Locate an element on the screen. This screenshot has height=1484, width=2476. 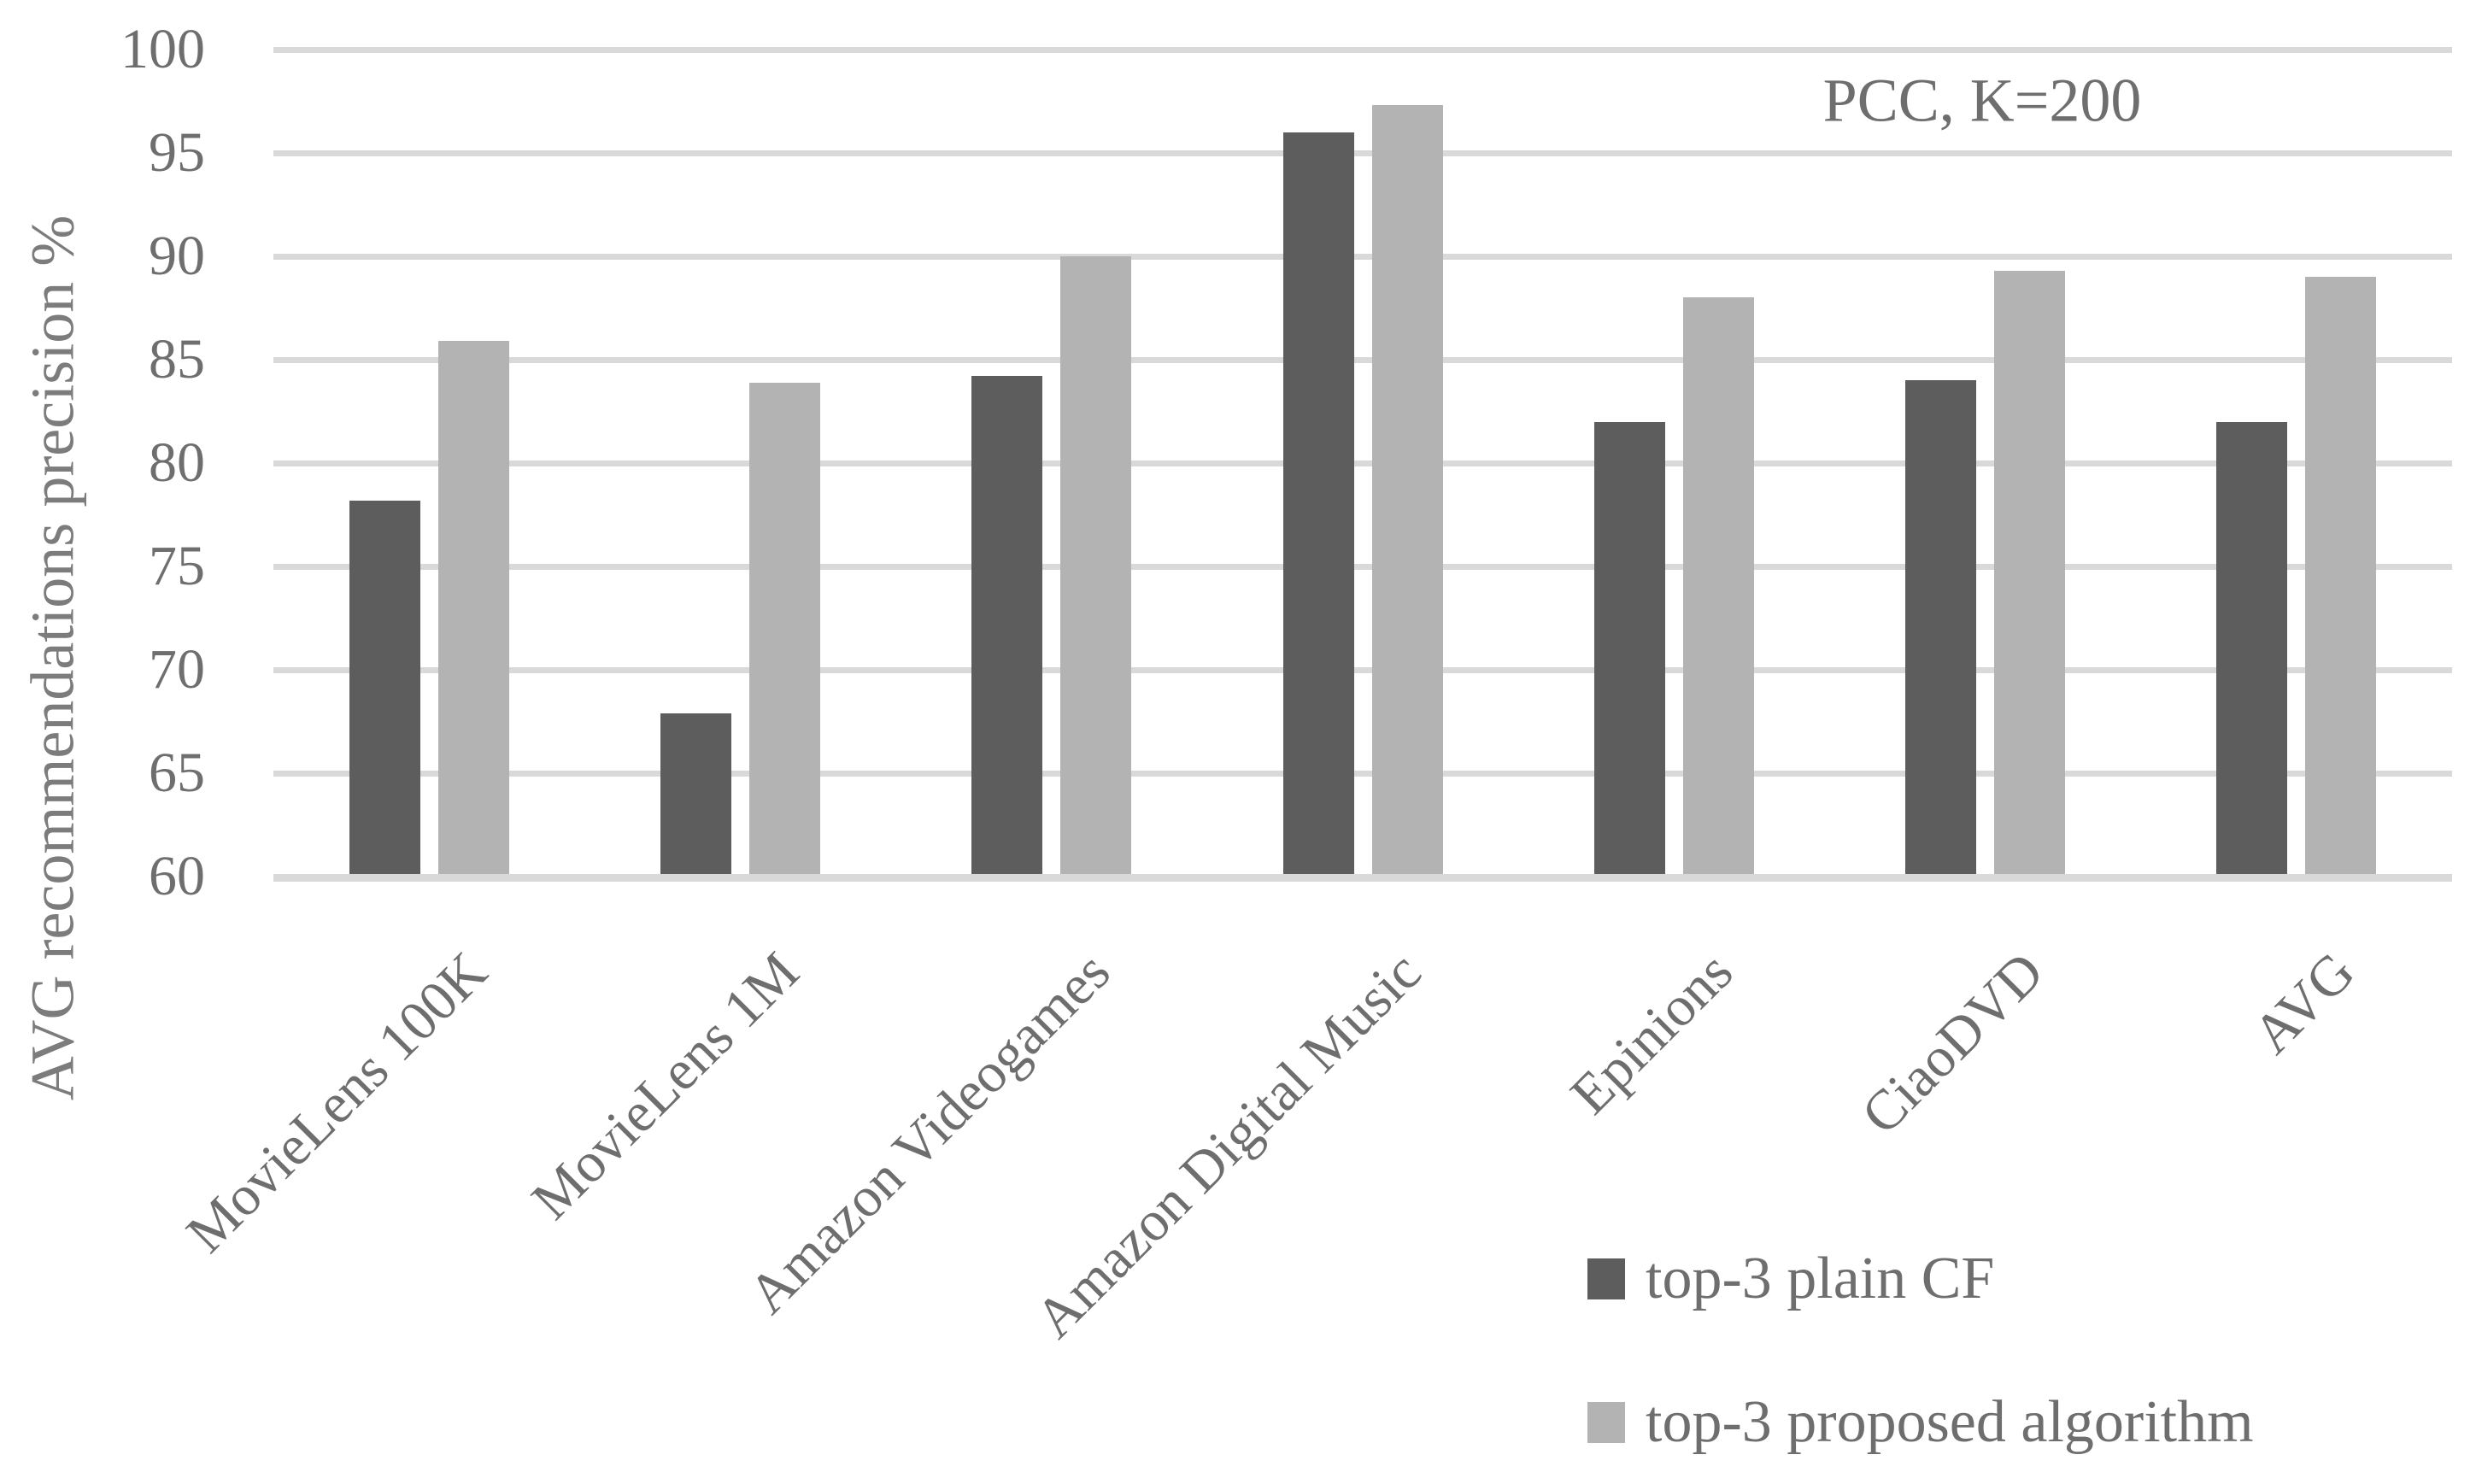
y-tick-label: 90 is located at coordinates (177, 256).